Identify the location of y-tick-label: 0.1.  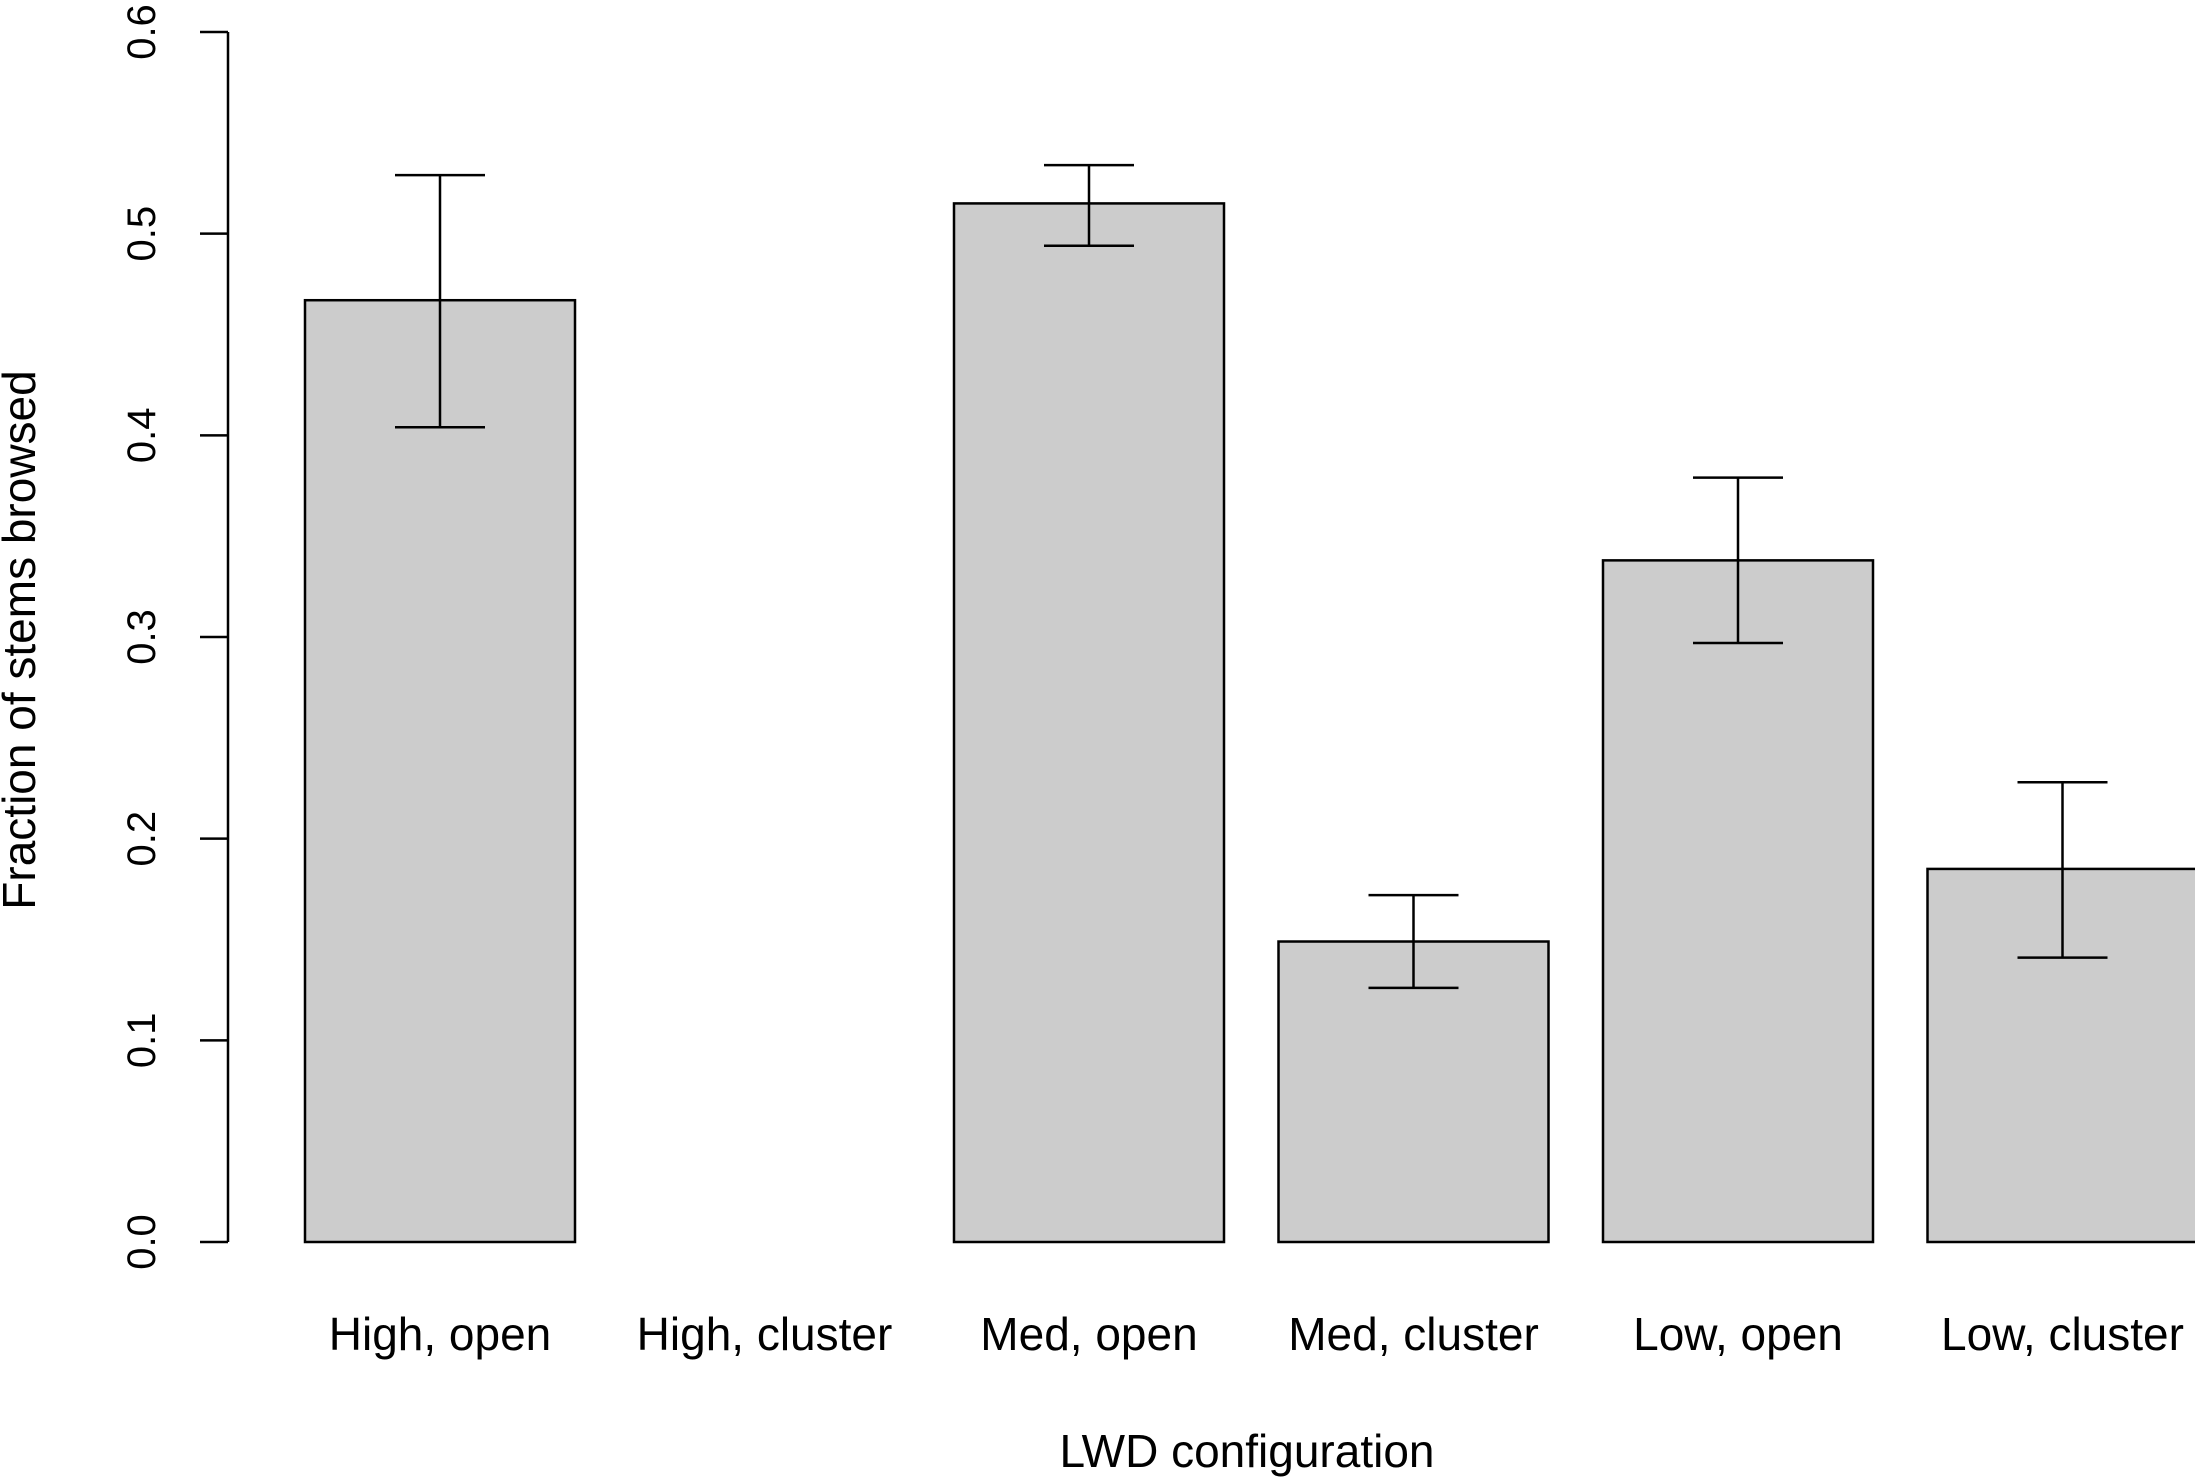
(142, 1041).